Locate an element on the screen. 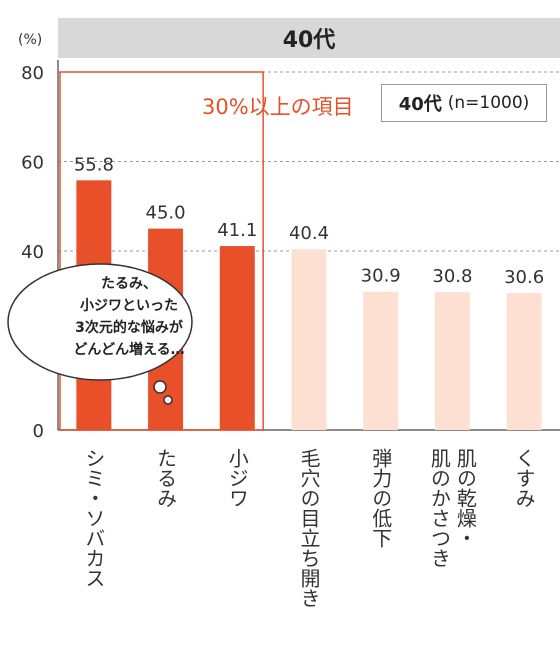 This screenshot has width=560, height=668. speech-bubble is located at coordinates (100, 322).